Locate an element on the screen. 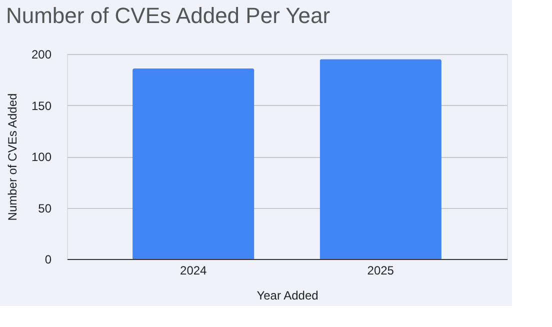  y-axis-title: Number of CVEs Added is located at coordinates (12, 157).